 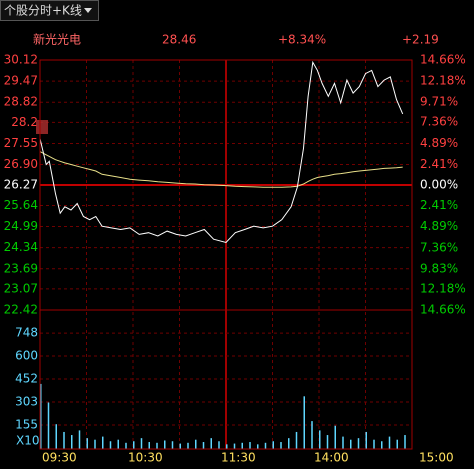 What do you see at coordinates (21, 143) in the screenshot?
I see `y-tick-label: 27.55` at bounding box center [21, 143].